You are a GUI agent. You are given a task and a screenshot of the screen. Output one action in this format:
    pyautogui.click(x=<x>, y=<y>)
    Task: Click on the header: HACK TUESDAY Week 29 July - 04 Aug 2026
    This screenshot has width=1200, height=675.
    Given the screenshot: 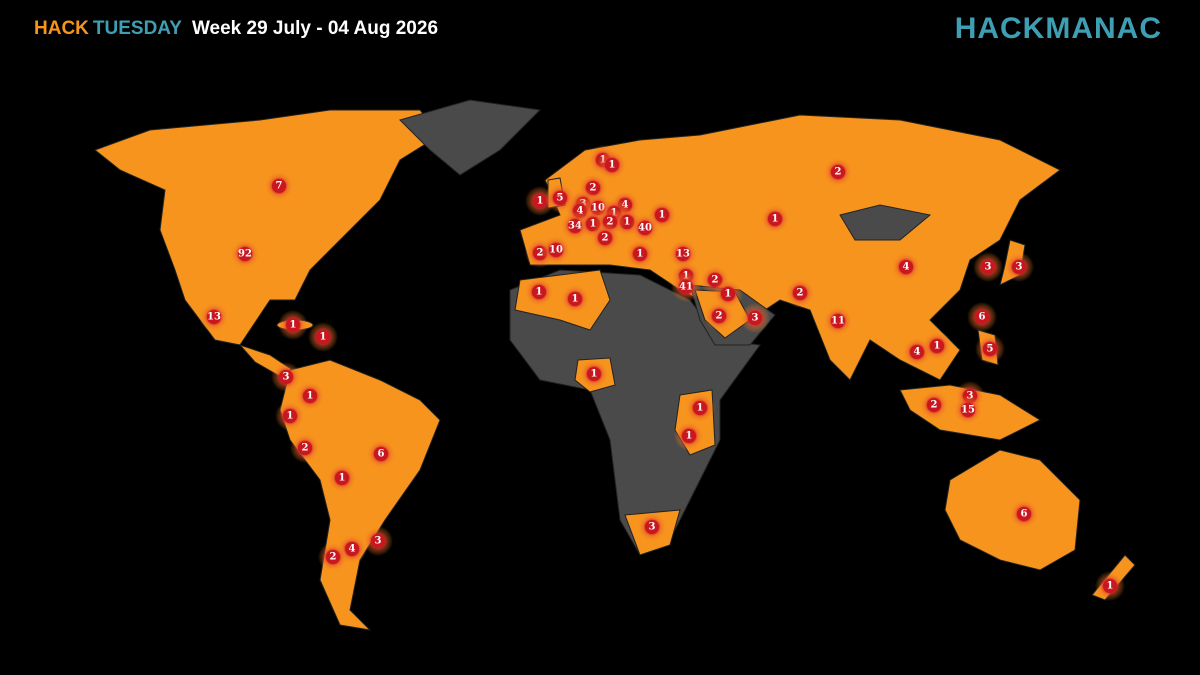 What is the action you would take?
    pyautogui.click(x=236, y=29)
    